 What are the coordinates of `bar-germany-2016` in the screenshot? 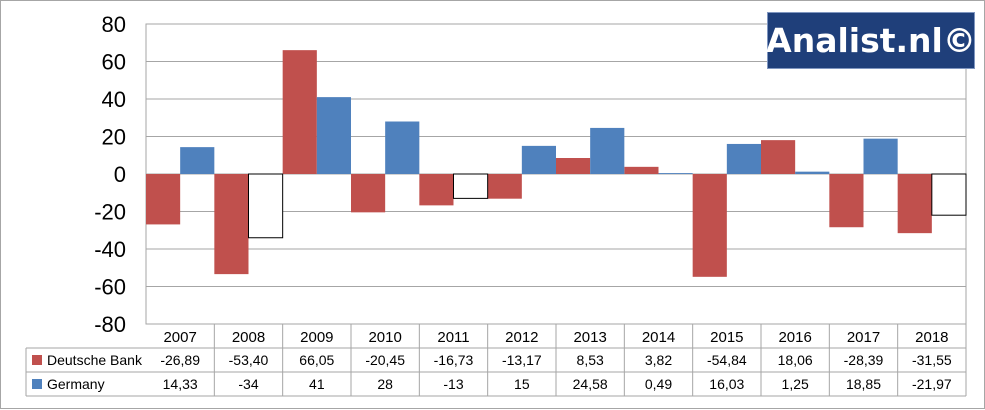 It's located at (812, 172).